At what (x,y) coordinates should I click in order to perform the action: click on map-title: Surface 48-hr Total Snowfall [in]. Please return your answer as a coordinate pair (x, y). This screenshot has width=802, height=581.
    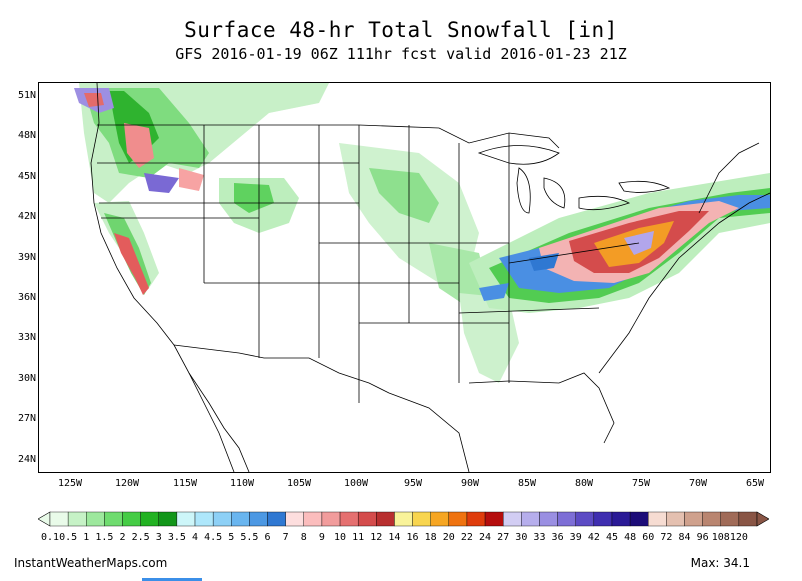
    Looking at the image, I should click on (401, 30).